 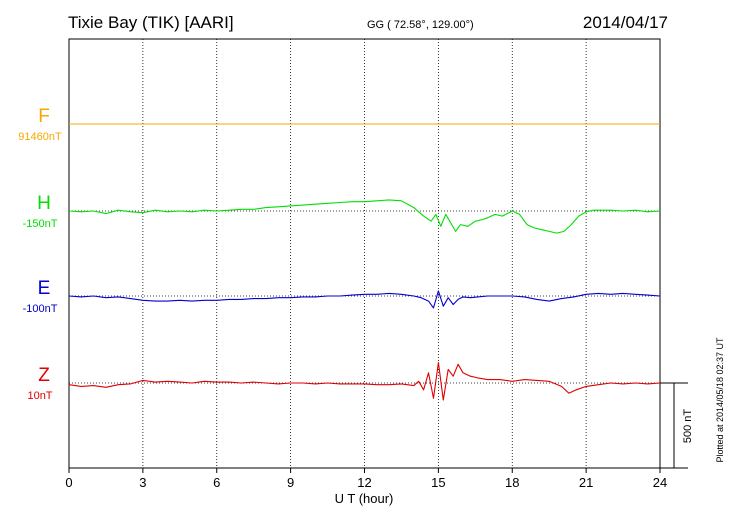 What do you see at coordinates (40, 254) in the screenshot?
I see `channel-labels: F 91460nT H -150nT E -100nT Z 10nT` at bounding box center [40, 254].